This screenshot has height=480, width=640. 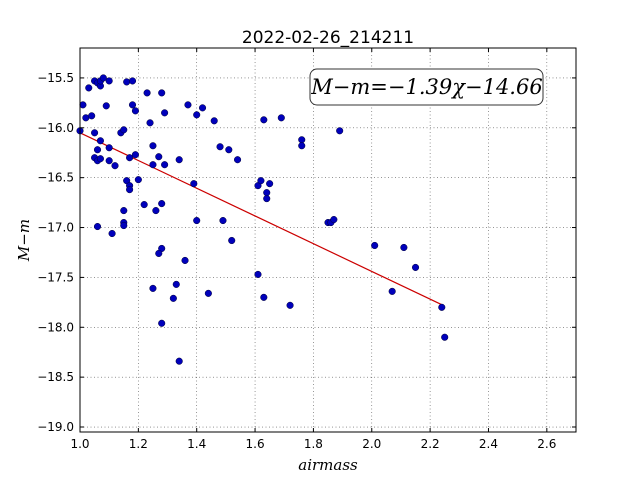 I want to click on y-tick-label: −16.5, so click(x=55, y=178).